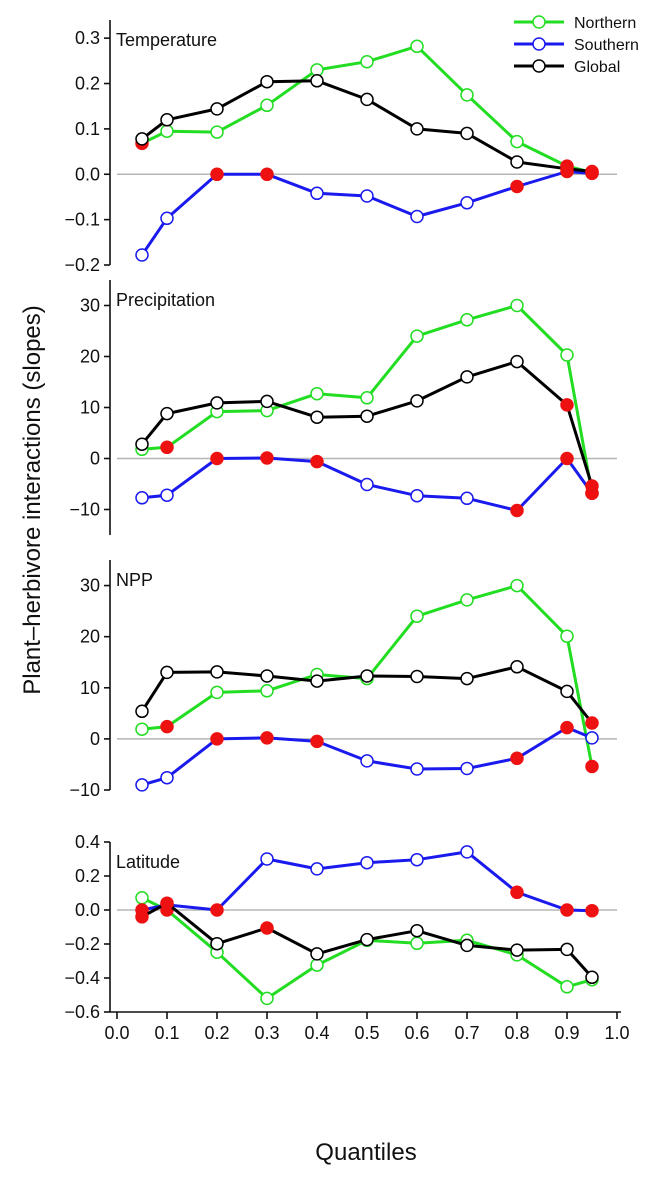  Describe the element at coordinates (148, 862) in the screenshot. I see `panel-label-latitude: Latitude` at that location.